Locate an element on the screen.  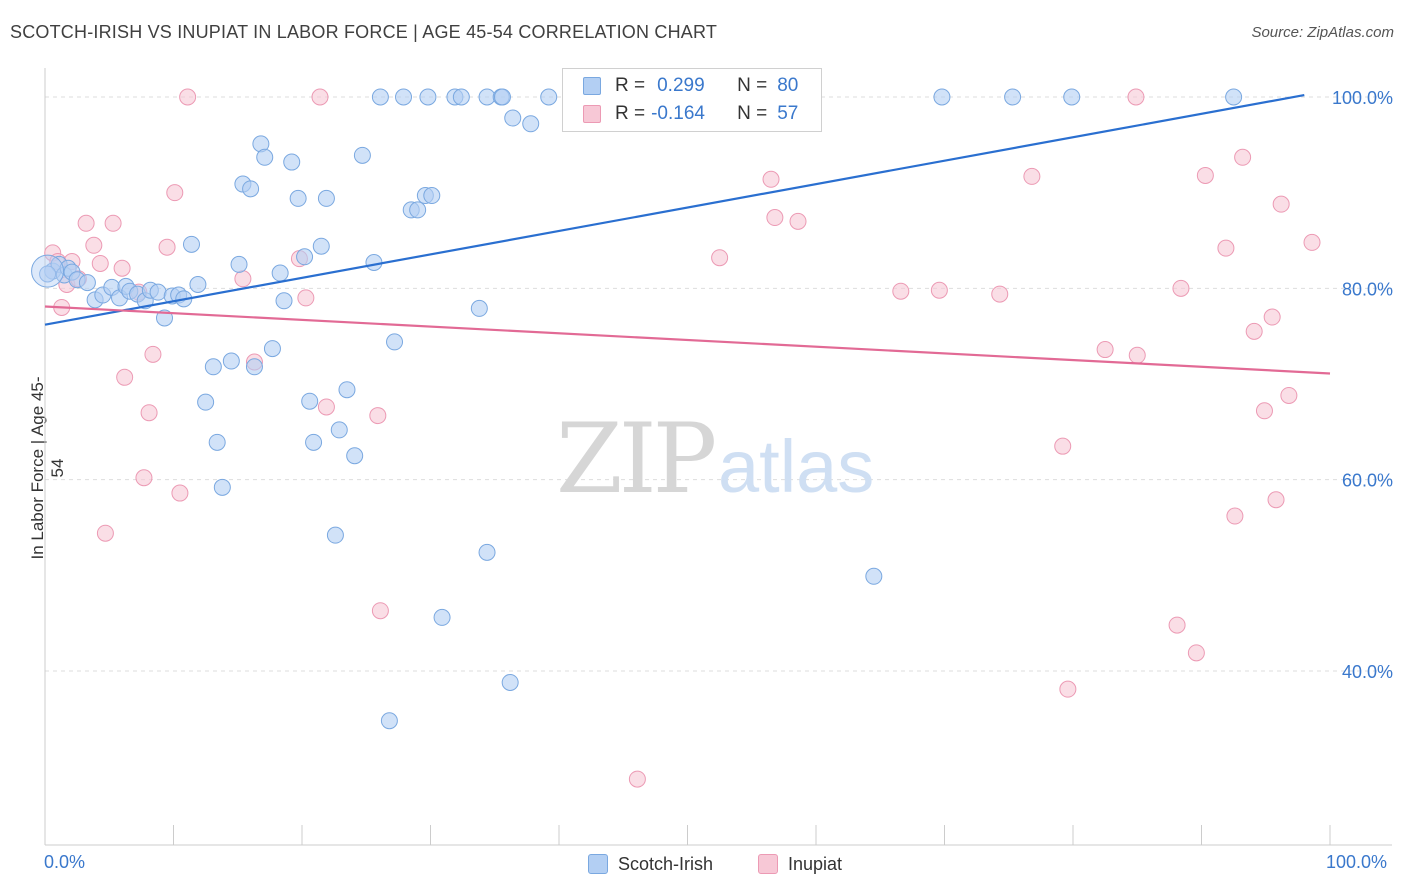
legend-row-scotch-irish: R = 0.299 N = 80 is located at coordinates (690, 86).